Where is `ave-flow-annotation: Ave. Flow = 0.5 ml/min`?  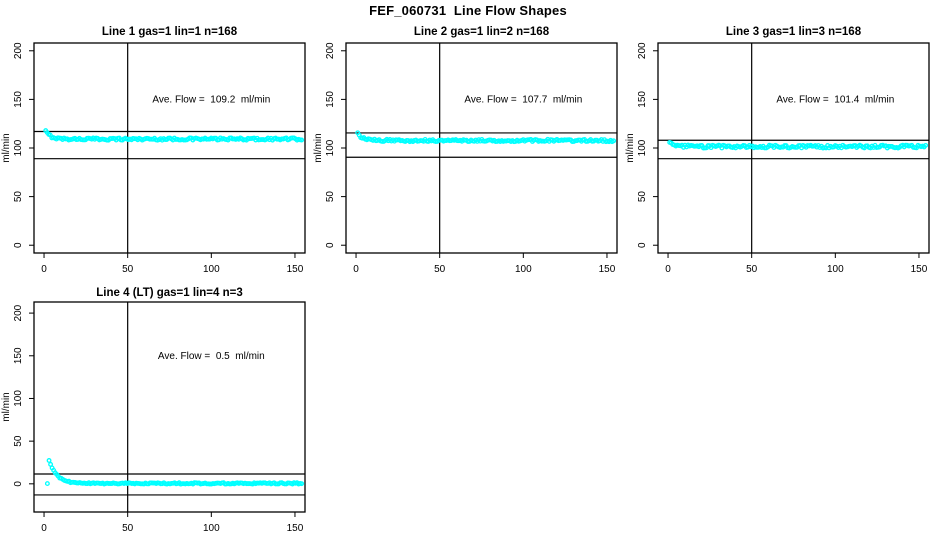 ave-flow-annotation: Ave. Flow = 0.5 ml/min is located at coordinates (211, 356).